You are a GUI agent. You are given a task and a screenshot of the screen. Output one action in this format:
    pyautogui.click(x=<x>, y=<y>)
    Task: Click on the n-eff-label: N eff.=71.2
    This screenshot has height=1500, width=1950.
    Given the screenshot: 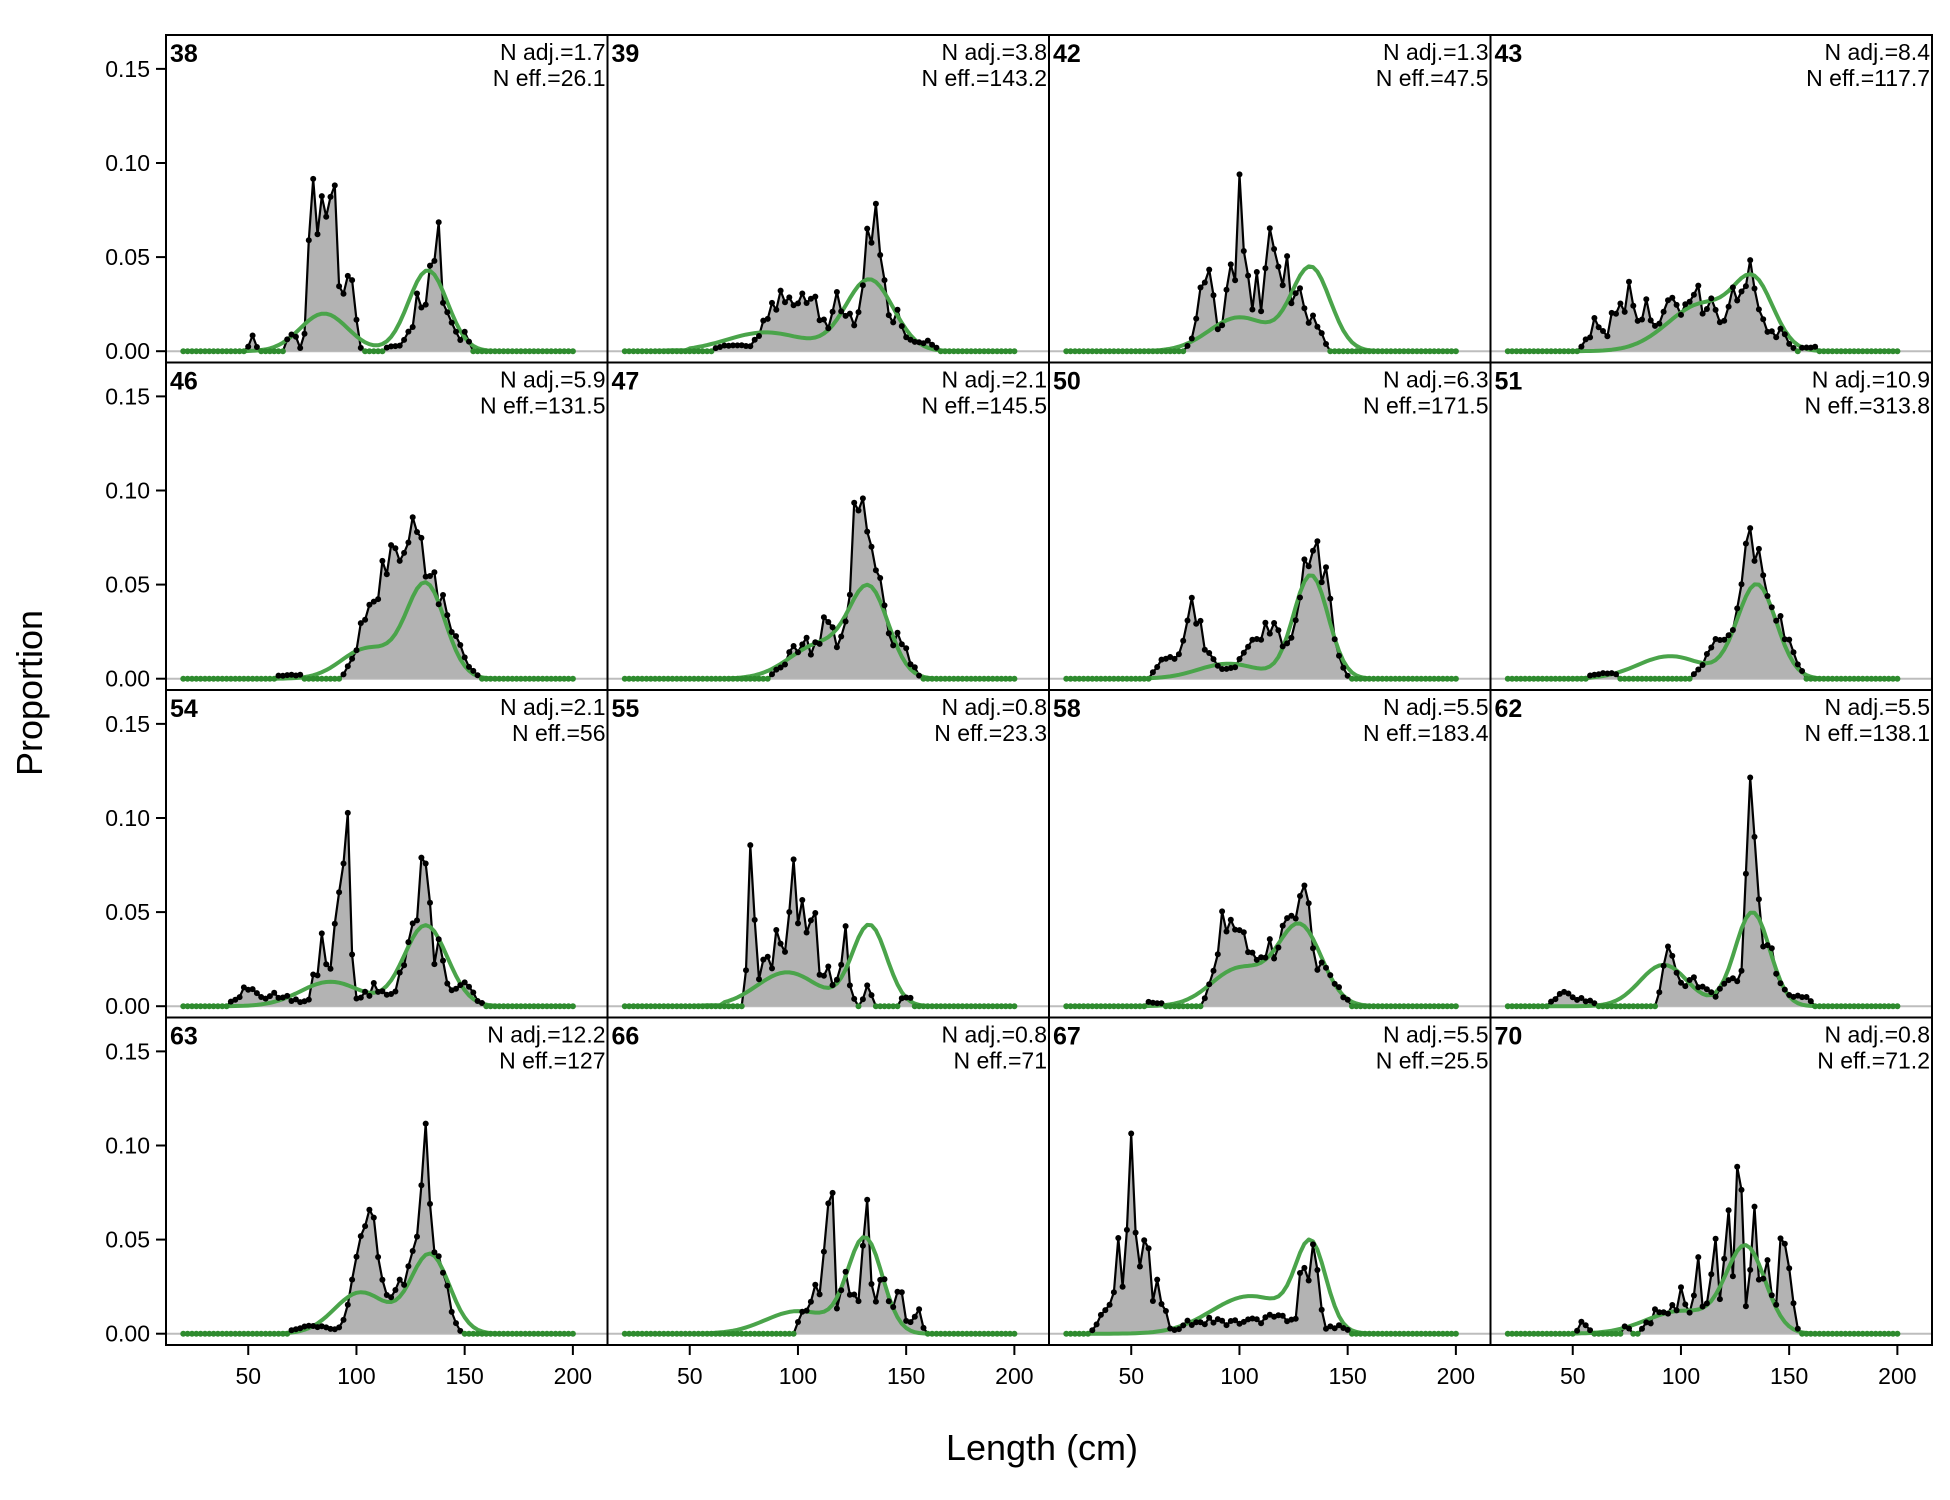 What is the action you would take?
    pyautogui.click(x=1873, y=1061)
    